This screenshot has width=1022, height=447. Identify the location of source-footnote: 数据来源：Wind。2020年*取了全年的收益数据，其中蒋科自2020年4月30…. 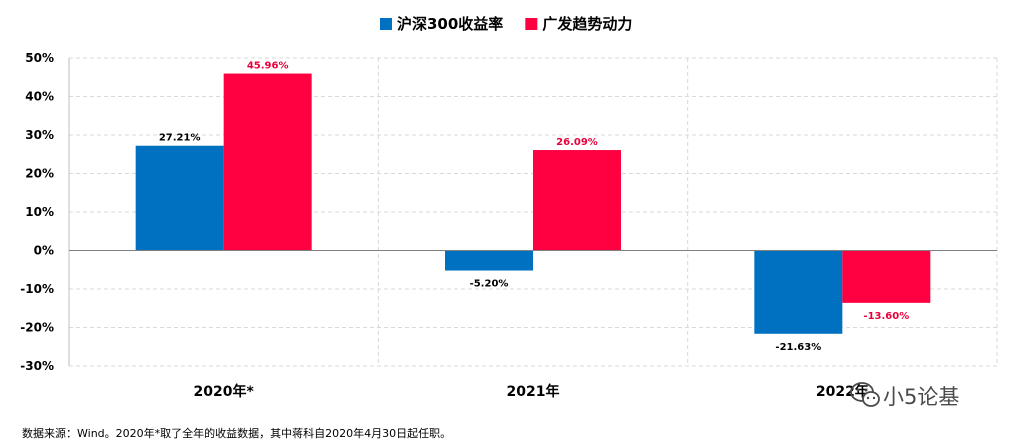
(236, 433).